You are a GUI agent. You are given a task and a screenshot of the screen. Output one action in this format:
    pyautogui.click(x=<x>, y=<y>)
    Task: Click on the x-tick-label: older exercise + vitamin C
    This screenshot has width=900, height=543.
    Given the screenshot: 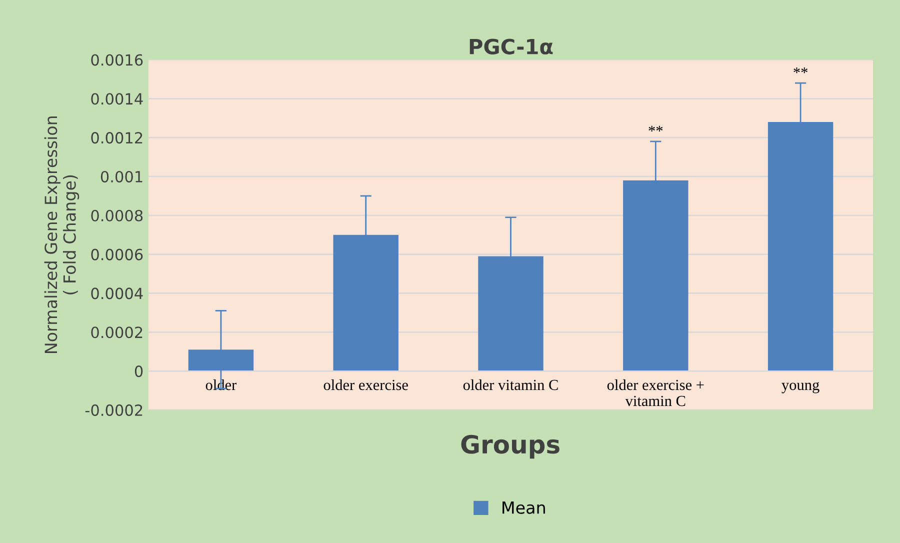 What is the action you would take?
    pyautogui.click(x=655, y=392)
    